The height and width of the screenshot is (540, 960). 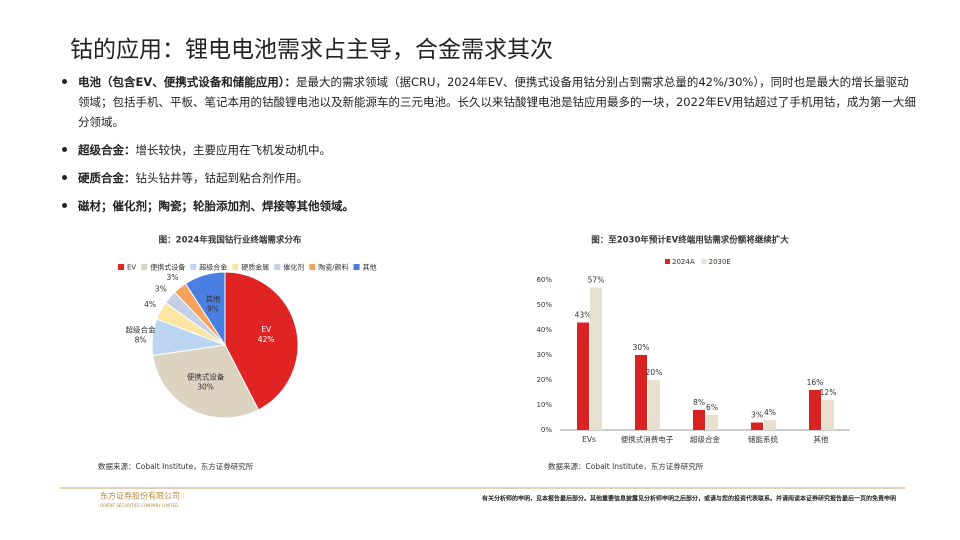 I want to click on bullet: 硬质合金：钻头钻井等，钴起到粘合剂作用。, so click(x=490, y=178).